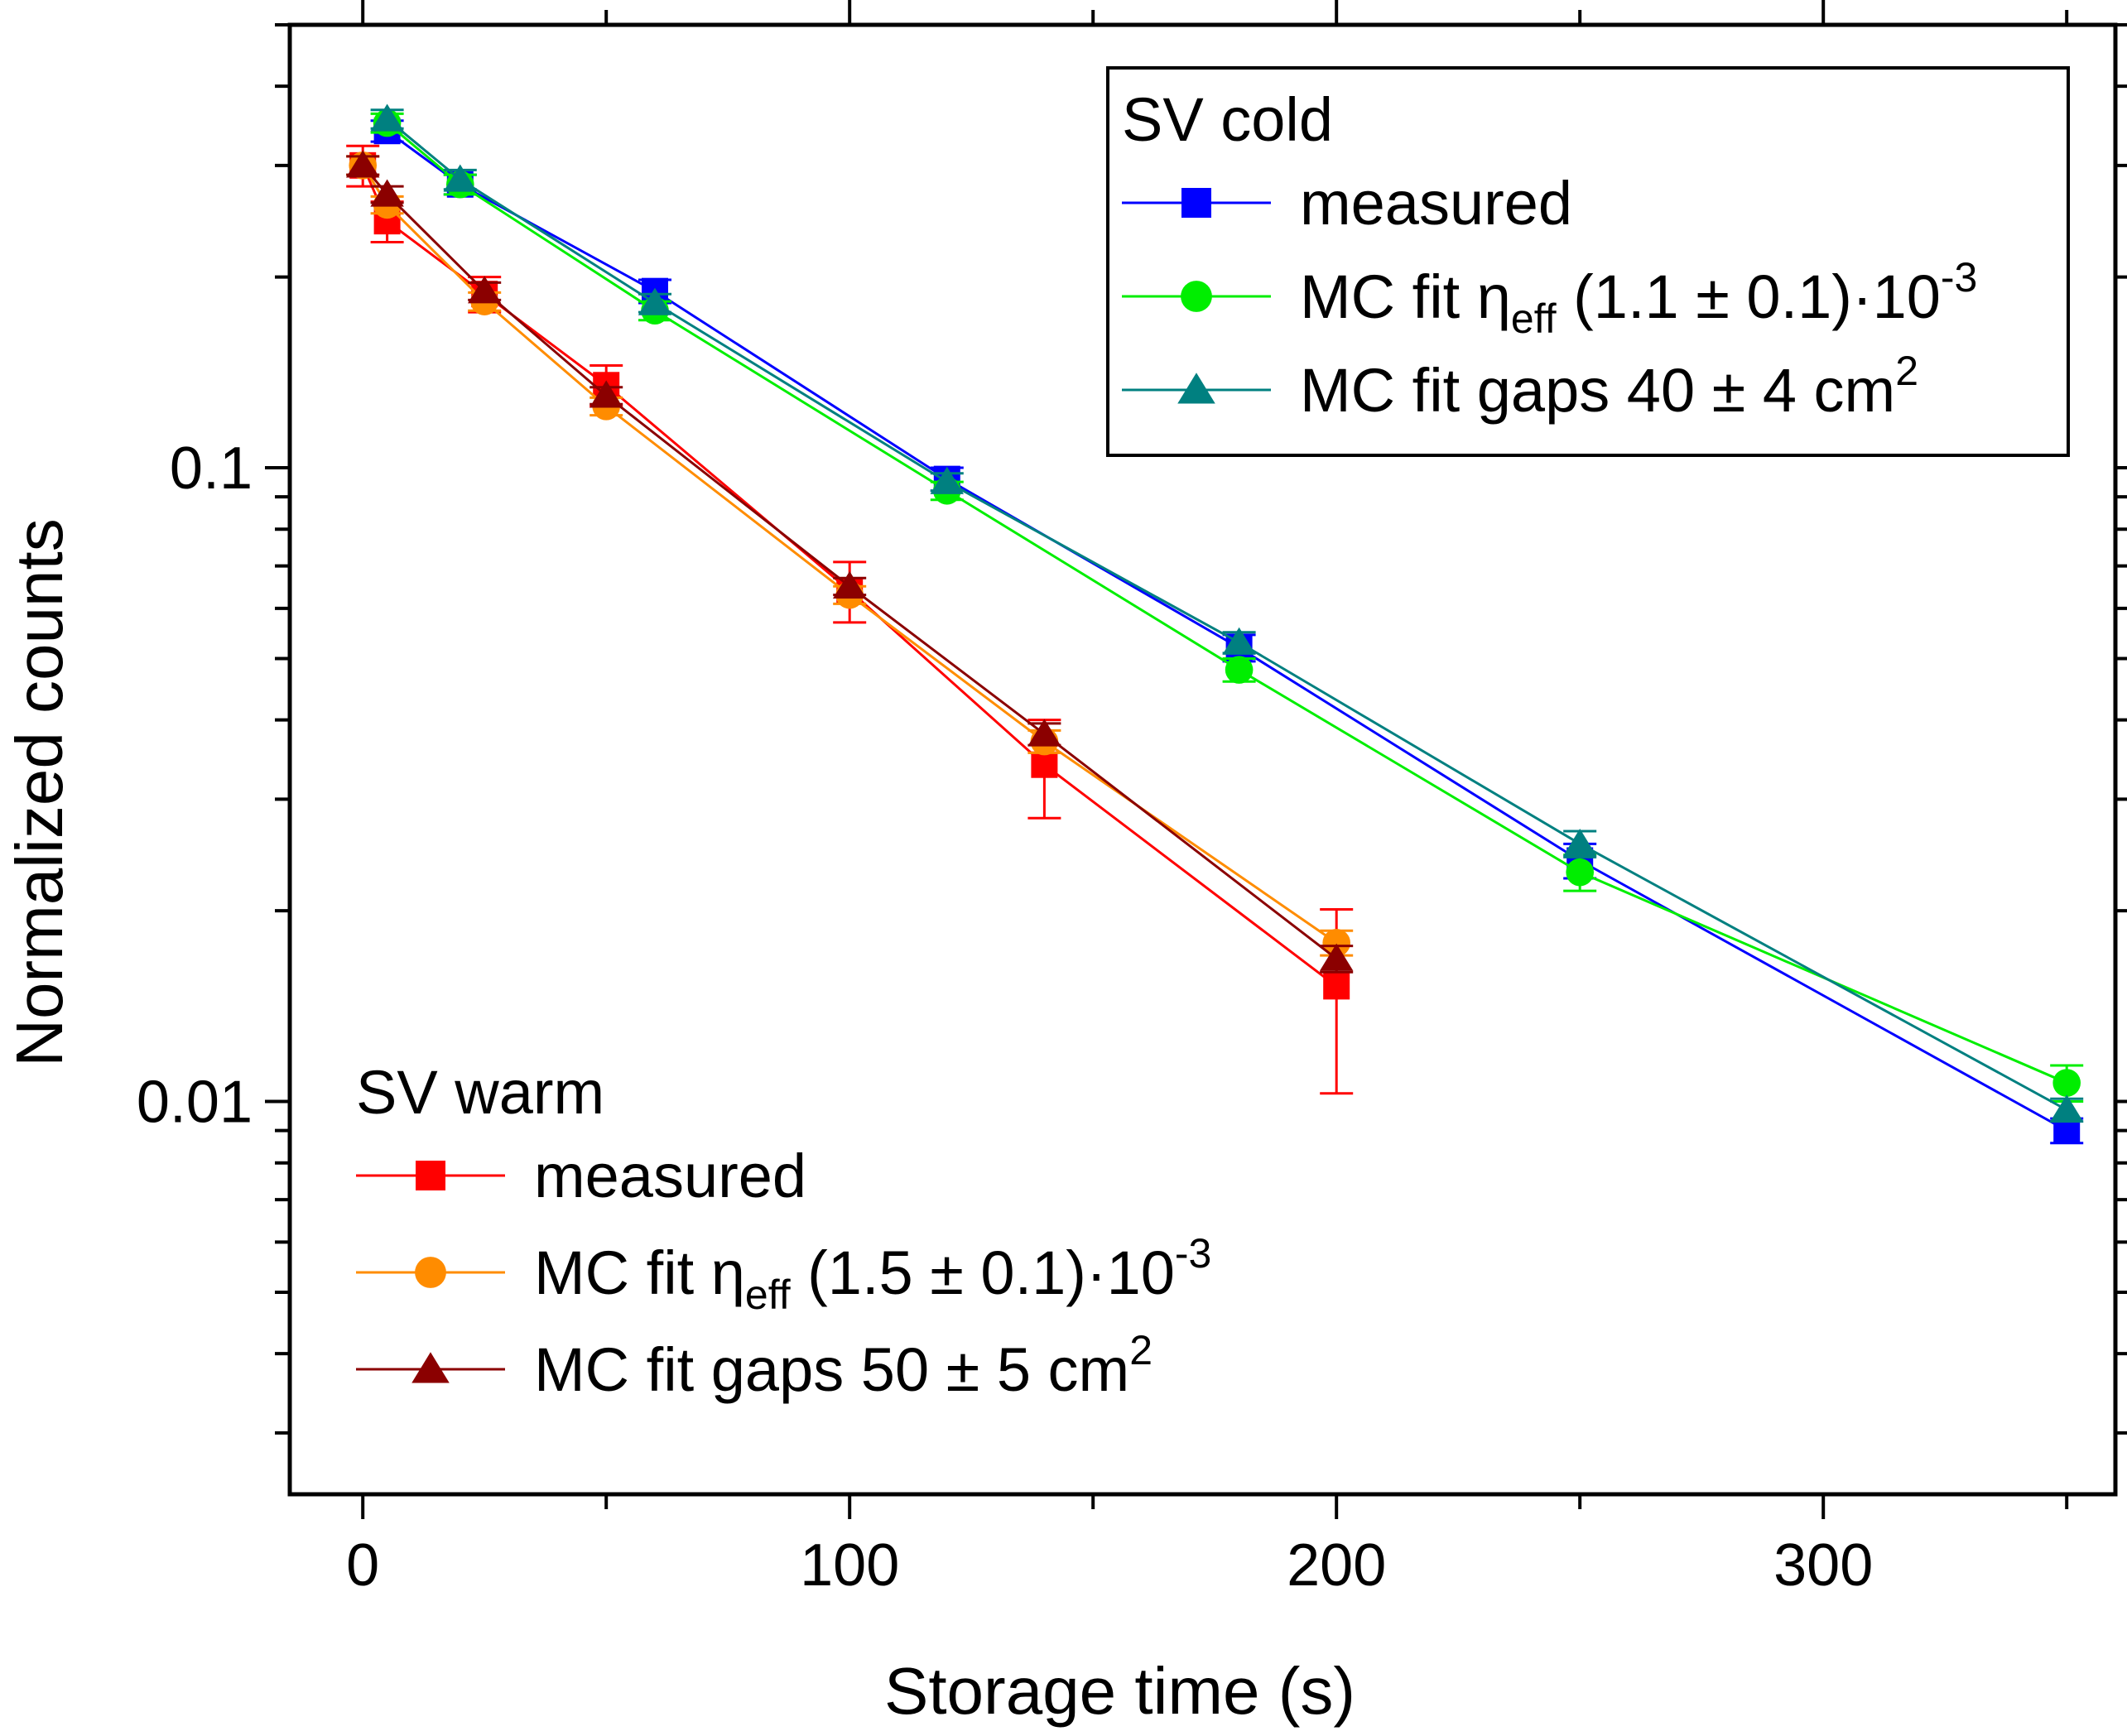  What do you see at coordinates (1823, 1565) in the screenshot?
I see `x-tick-label: 300` at bounding box center [1823, 1565].